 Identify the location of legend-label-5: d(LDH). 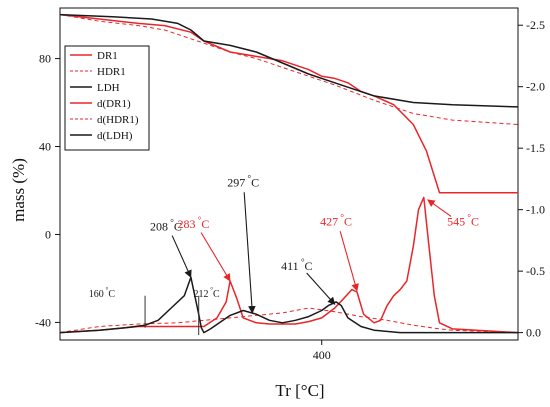
(115, 136).